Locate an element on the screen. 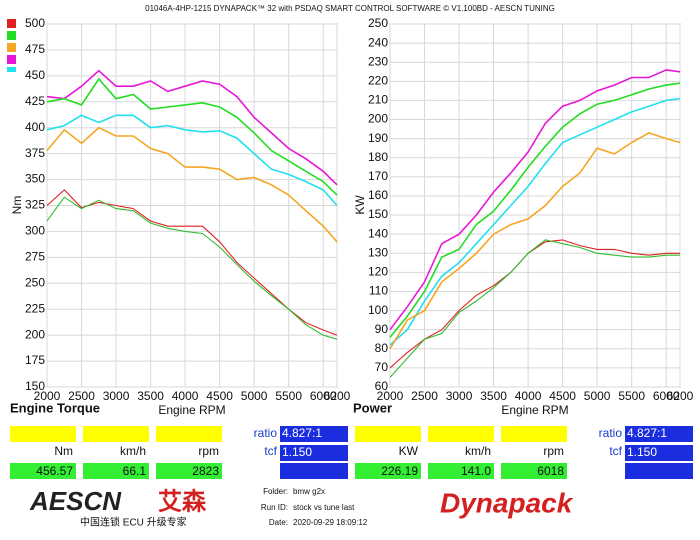 Image resolution: width=700 pixels, height=540 pixels. y-tick-label: 300 is located at coordinates (35, 231).